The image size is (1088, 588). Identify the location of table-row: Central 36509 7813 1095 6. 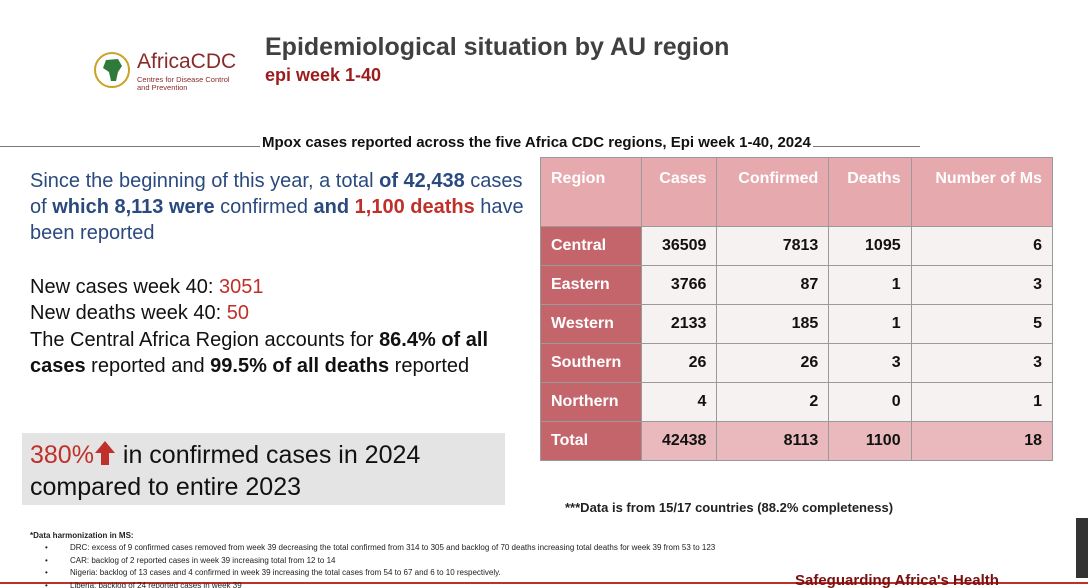
(797, 246).